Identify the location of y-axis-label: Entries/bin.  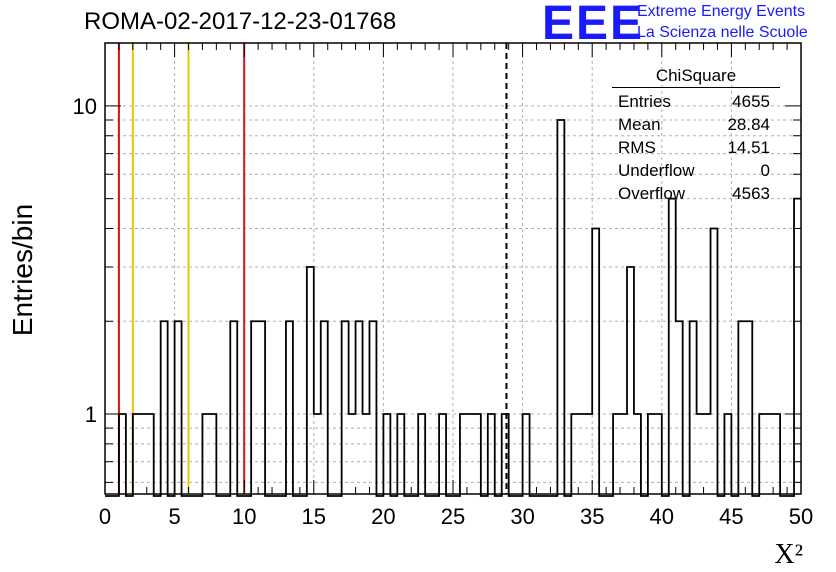
(22, 270).